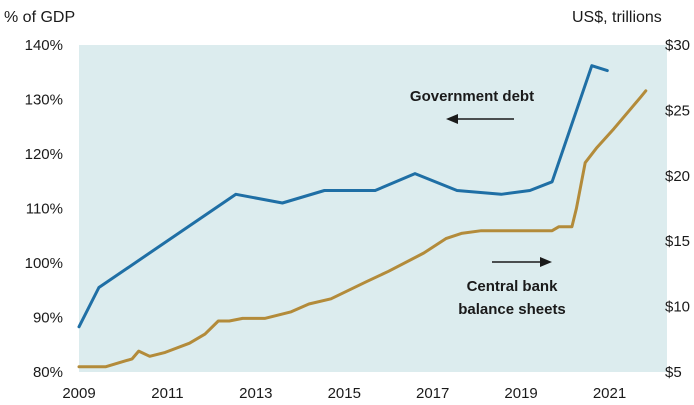  What do you see at coordinates (520, 393) in the screenshot?
I see `x-tick-label: 2019` at bounding box center [520, 393].